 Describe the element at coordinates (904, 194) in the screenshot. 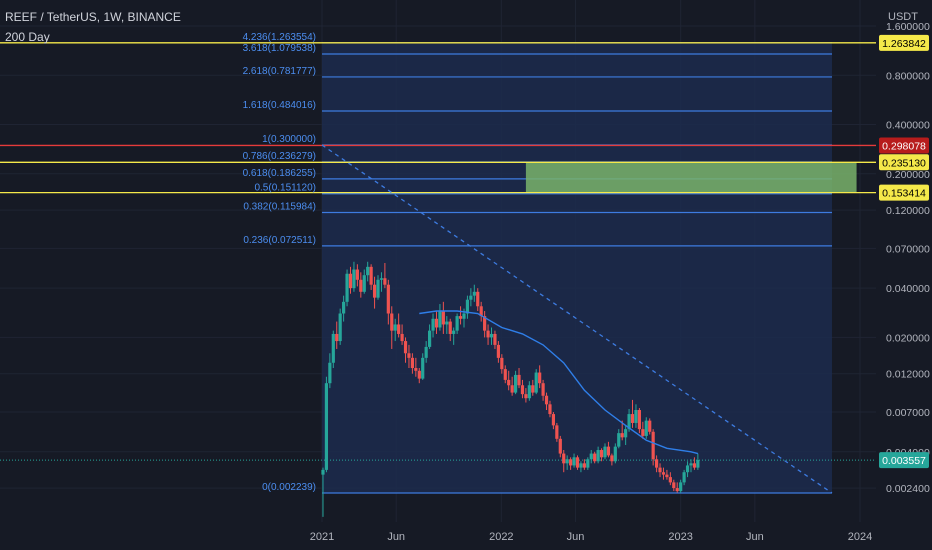

I see `price-badge-label: 0.153414` at that location.